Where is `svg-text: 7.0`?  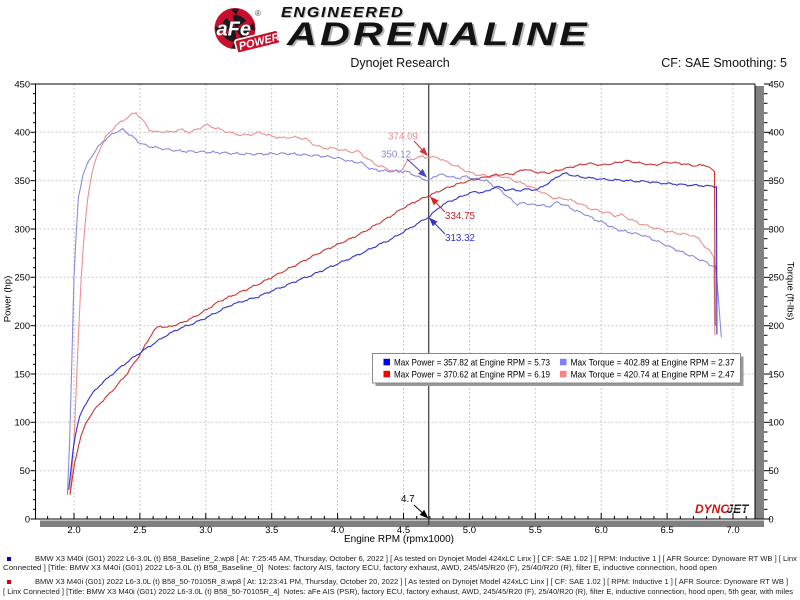
svg-text: 7.0 is located at coordinates (732, 530).